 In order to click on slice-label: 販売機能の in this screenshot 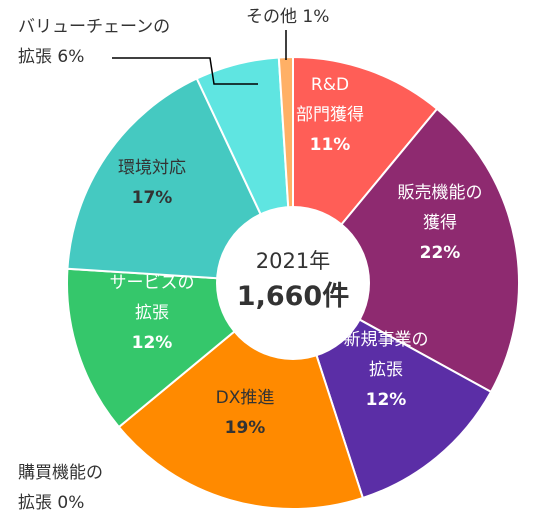, I will do `click(440, 193)`.